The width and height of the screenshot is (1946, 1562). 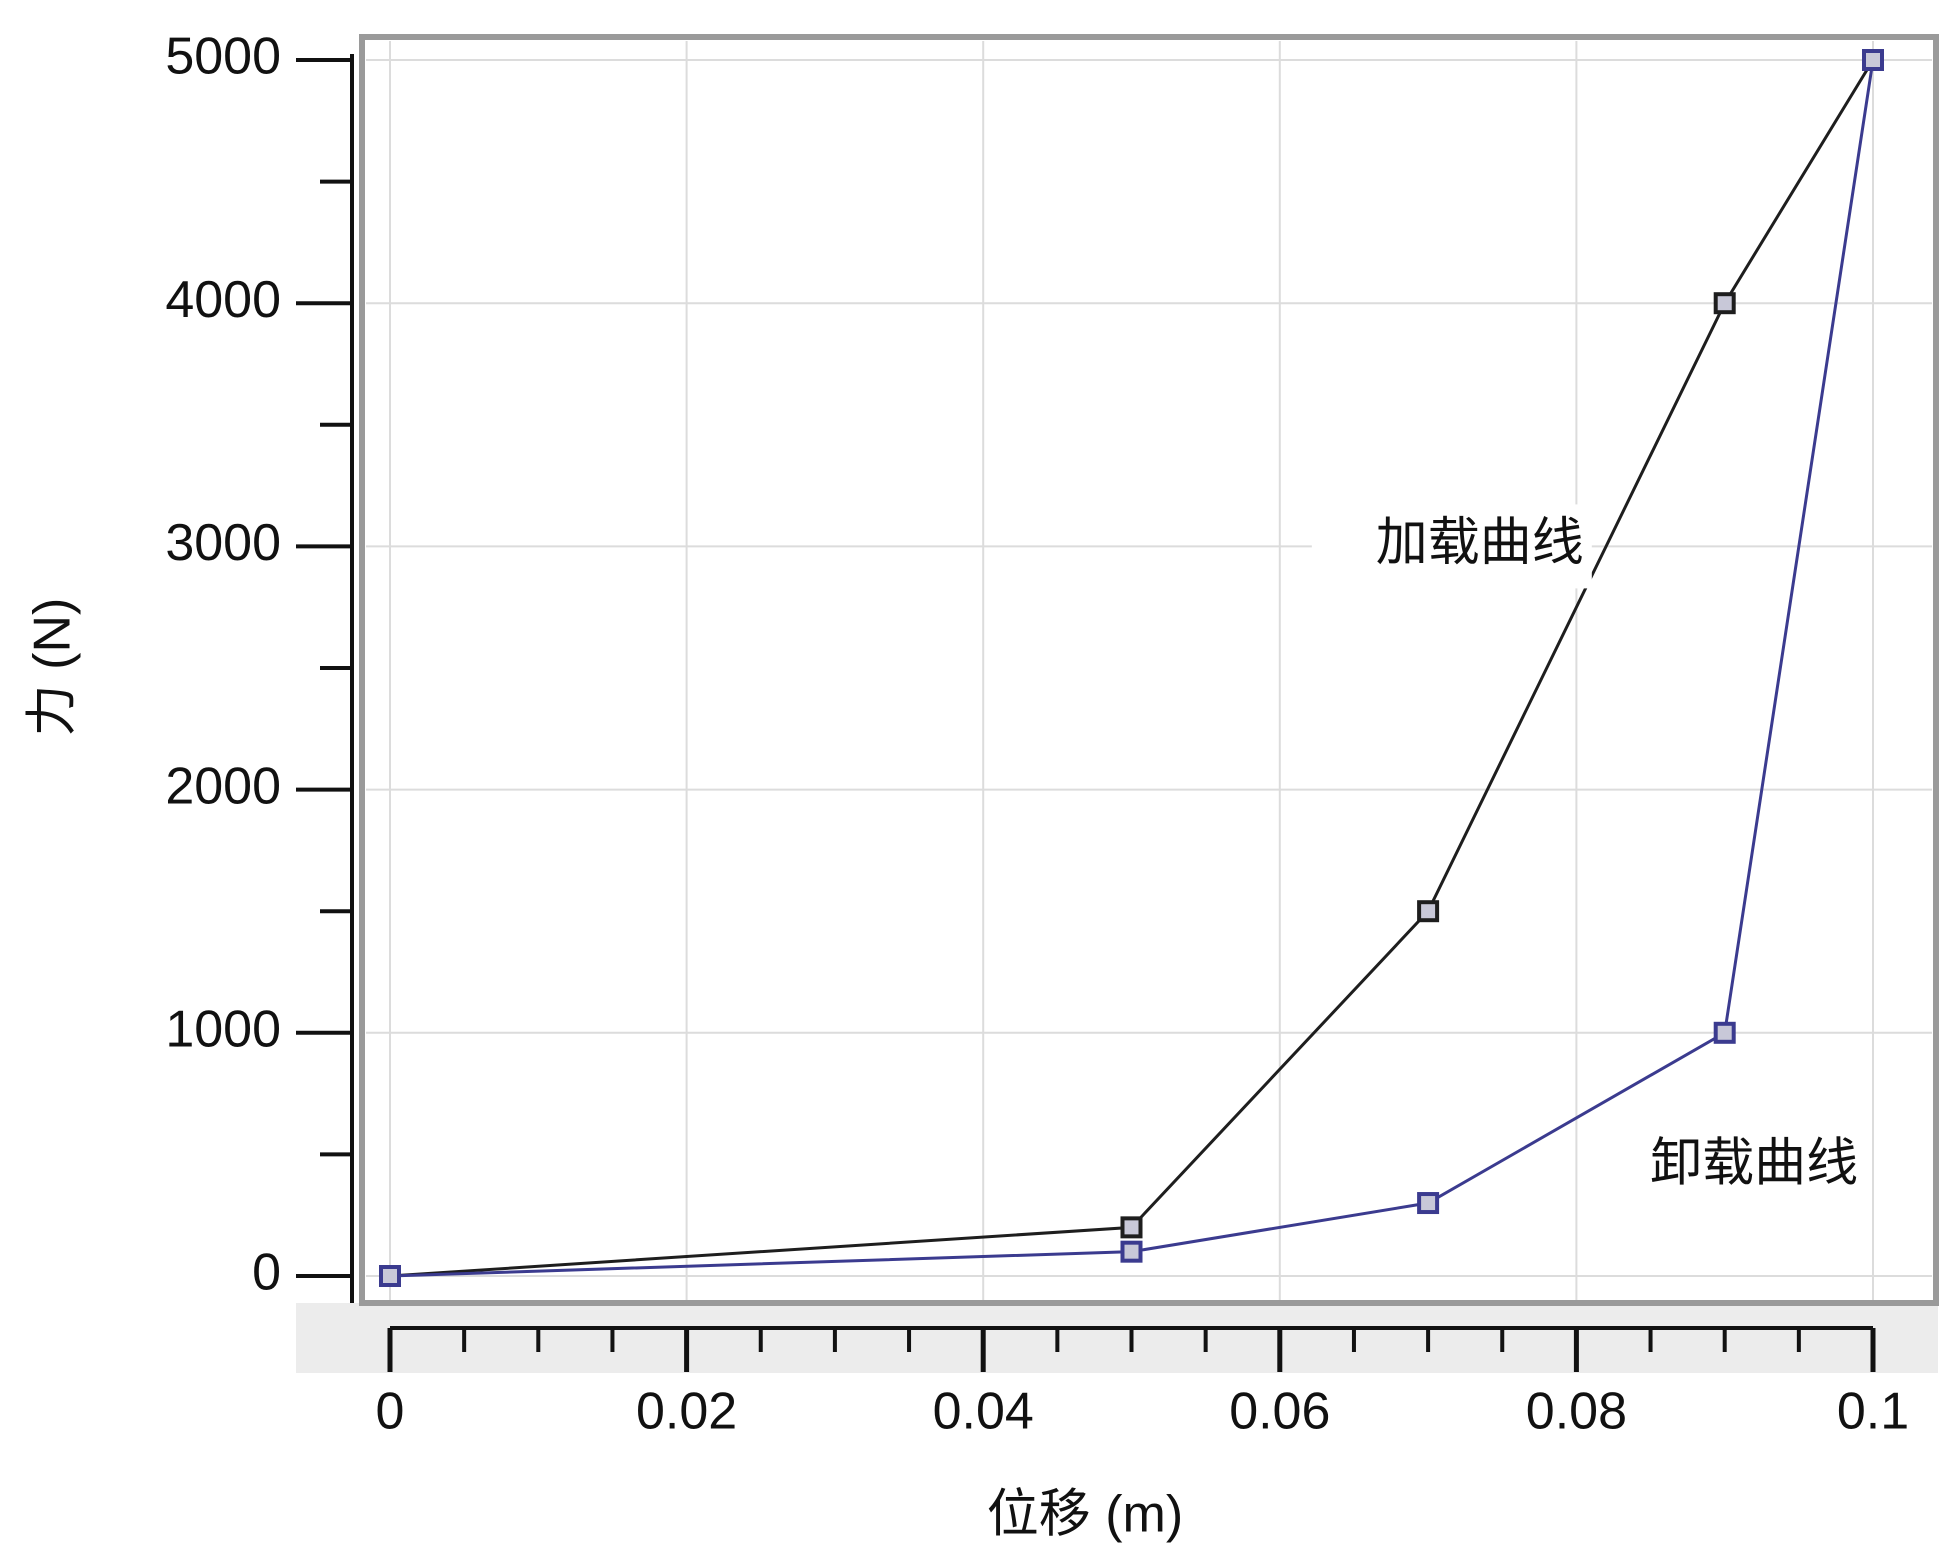 I want to click on annotation: 卸载曲线, so click(x=1754, y=1163).